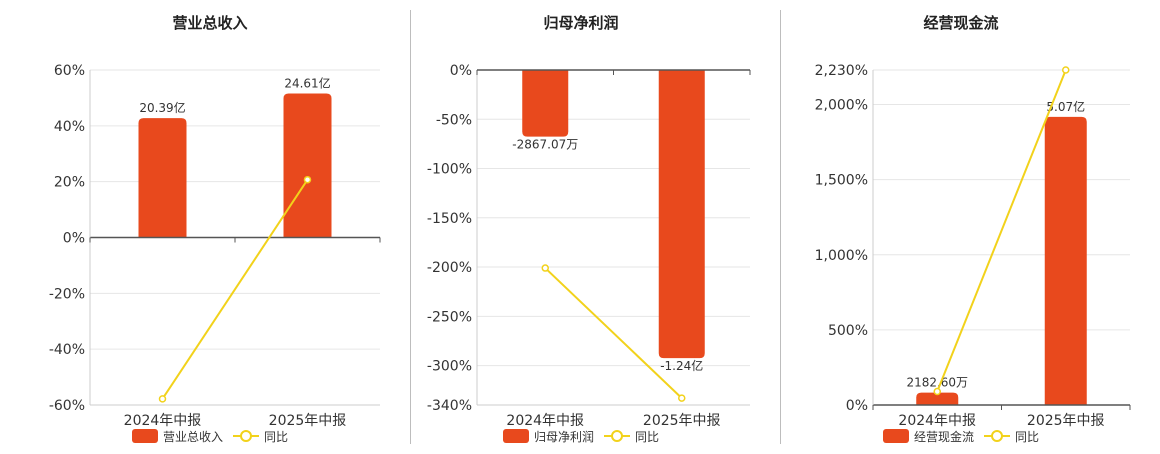 The width and height of the screenshot is (1160, 454). Describe the element at coordinates (564, 437) in the screenshot. I see `legend-label-bar: 归母净利润` at that location.